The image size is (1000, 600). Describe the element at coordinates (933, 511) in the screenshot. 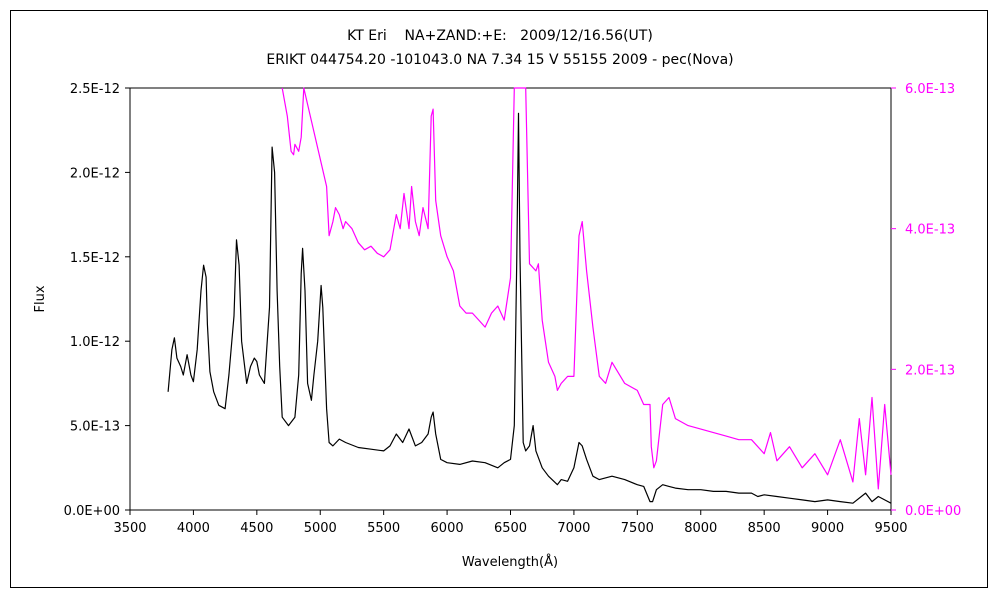

I see `y2-tick-label: 0.0E+00` at that location.